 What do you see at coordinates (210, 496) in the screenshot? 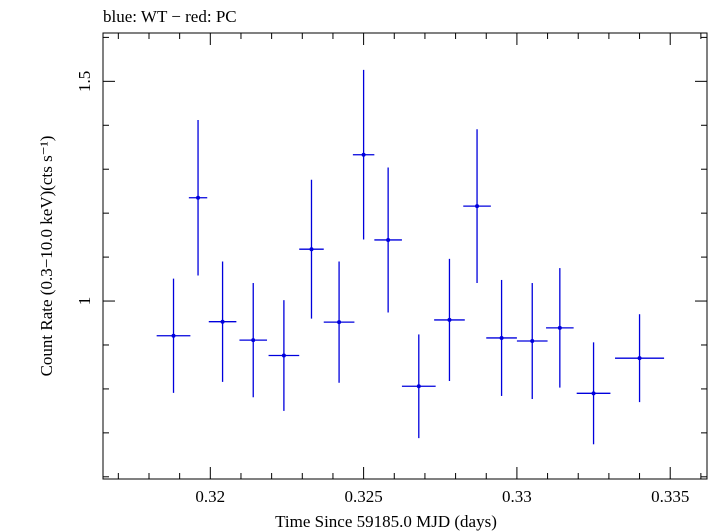
I see `x-tick-label: 0.32` at bounding box center [210, 496].